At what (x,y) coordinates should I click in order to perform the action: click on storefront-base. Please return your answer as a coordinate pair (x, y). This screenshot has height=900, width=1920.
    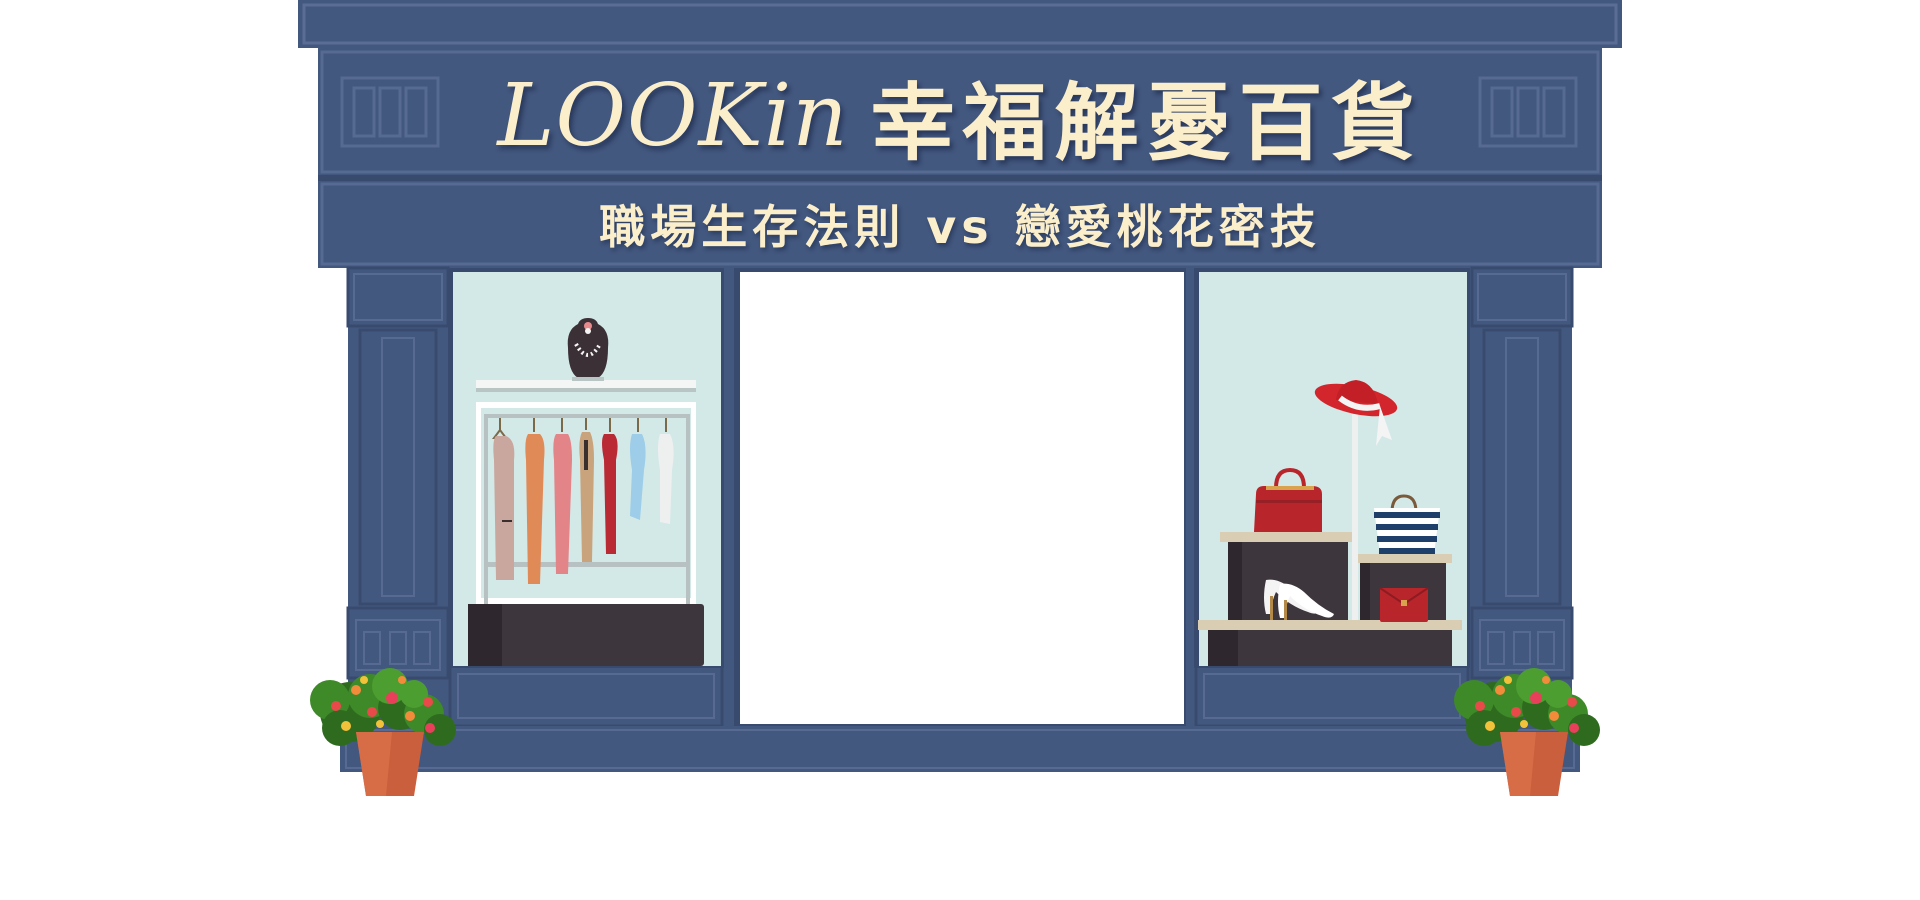
    Looking at the image, I should click on (960, 749).